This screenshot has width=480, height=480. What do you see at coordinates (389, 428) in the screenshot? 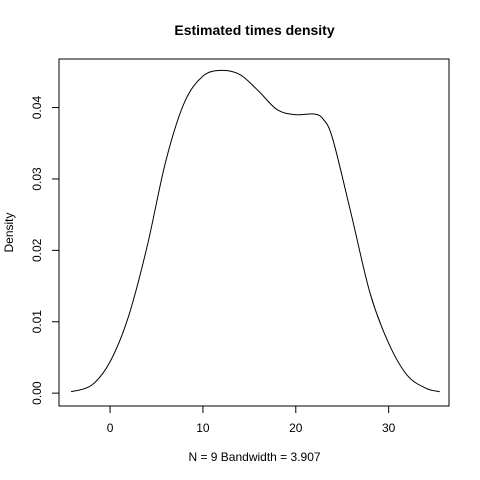
I see `x-tick-label: 30` at bounding box center [389, 428].